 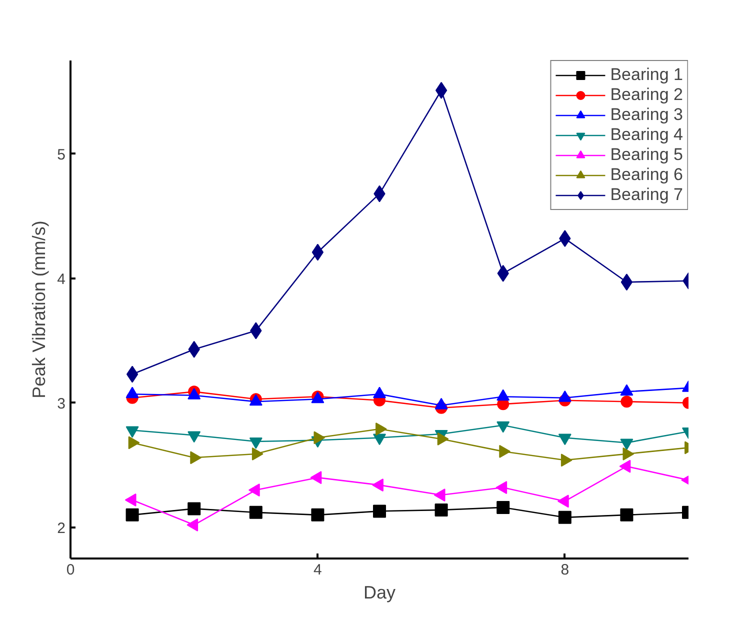 What do you see at coordinates (61, 279) in the screenshot?
I see `y-tick-label: 4` at bounding box center [61, 279].